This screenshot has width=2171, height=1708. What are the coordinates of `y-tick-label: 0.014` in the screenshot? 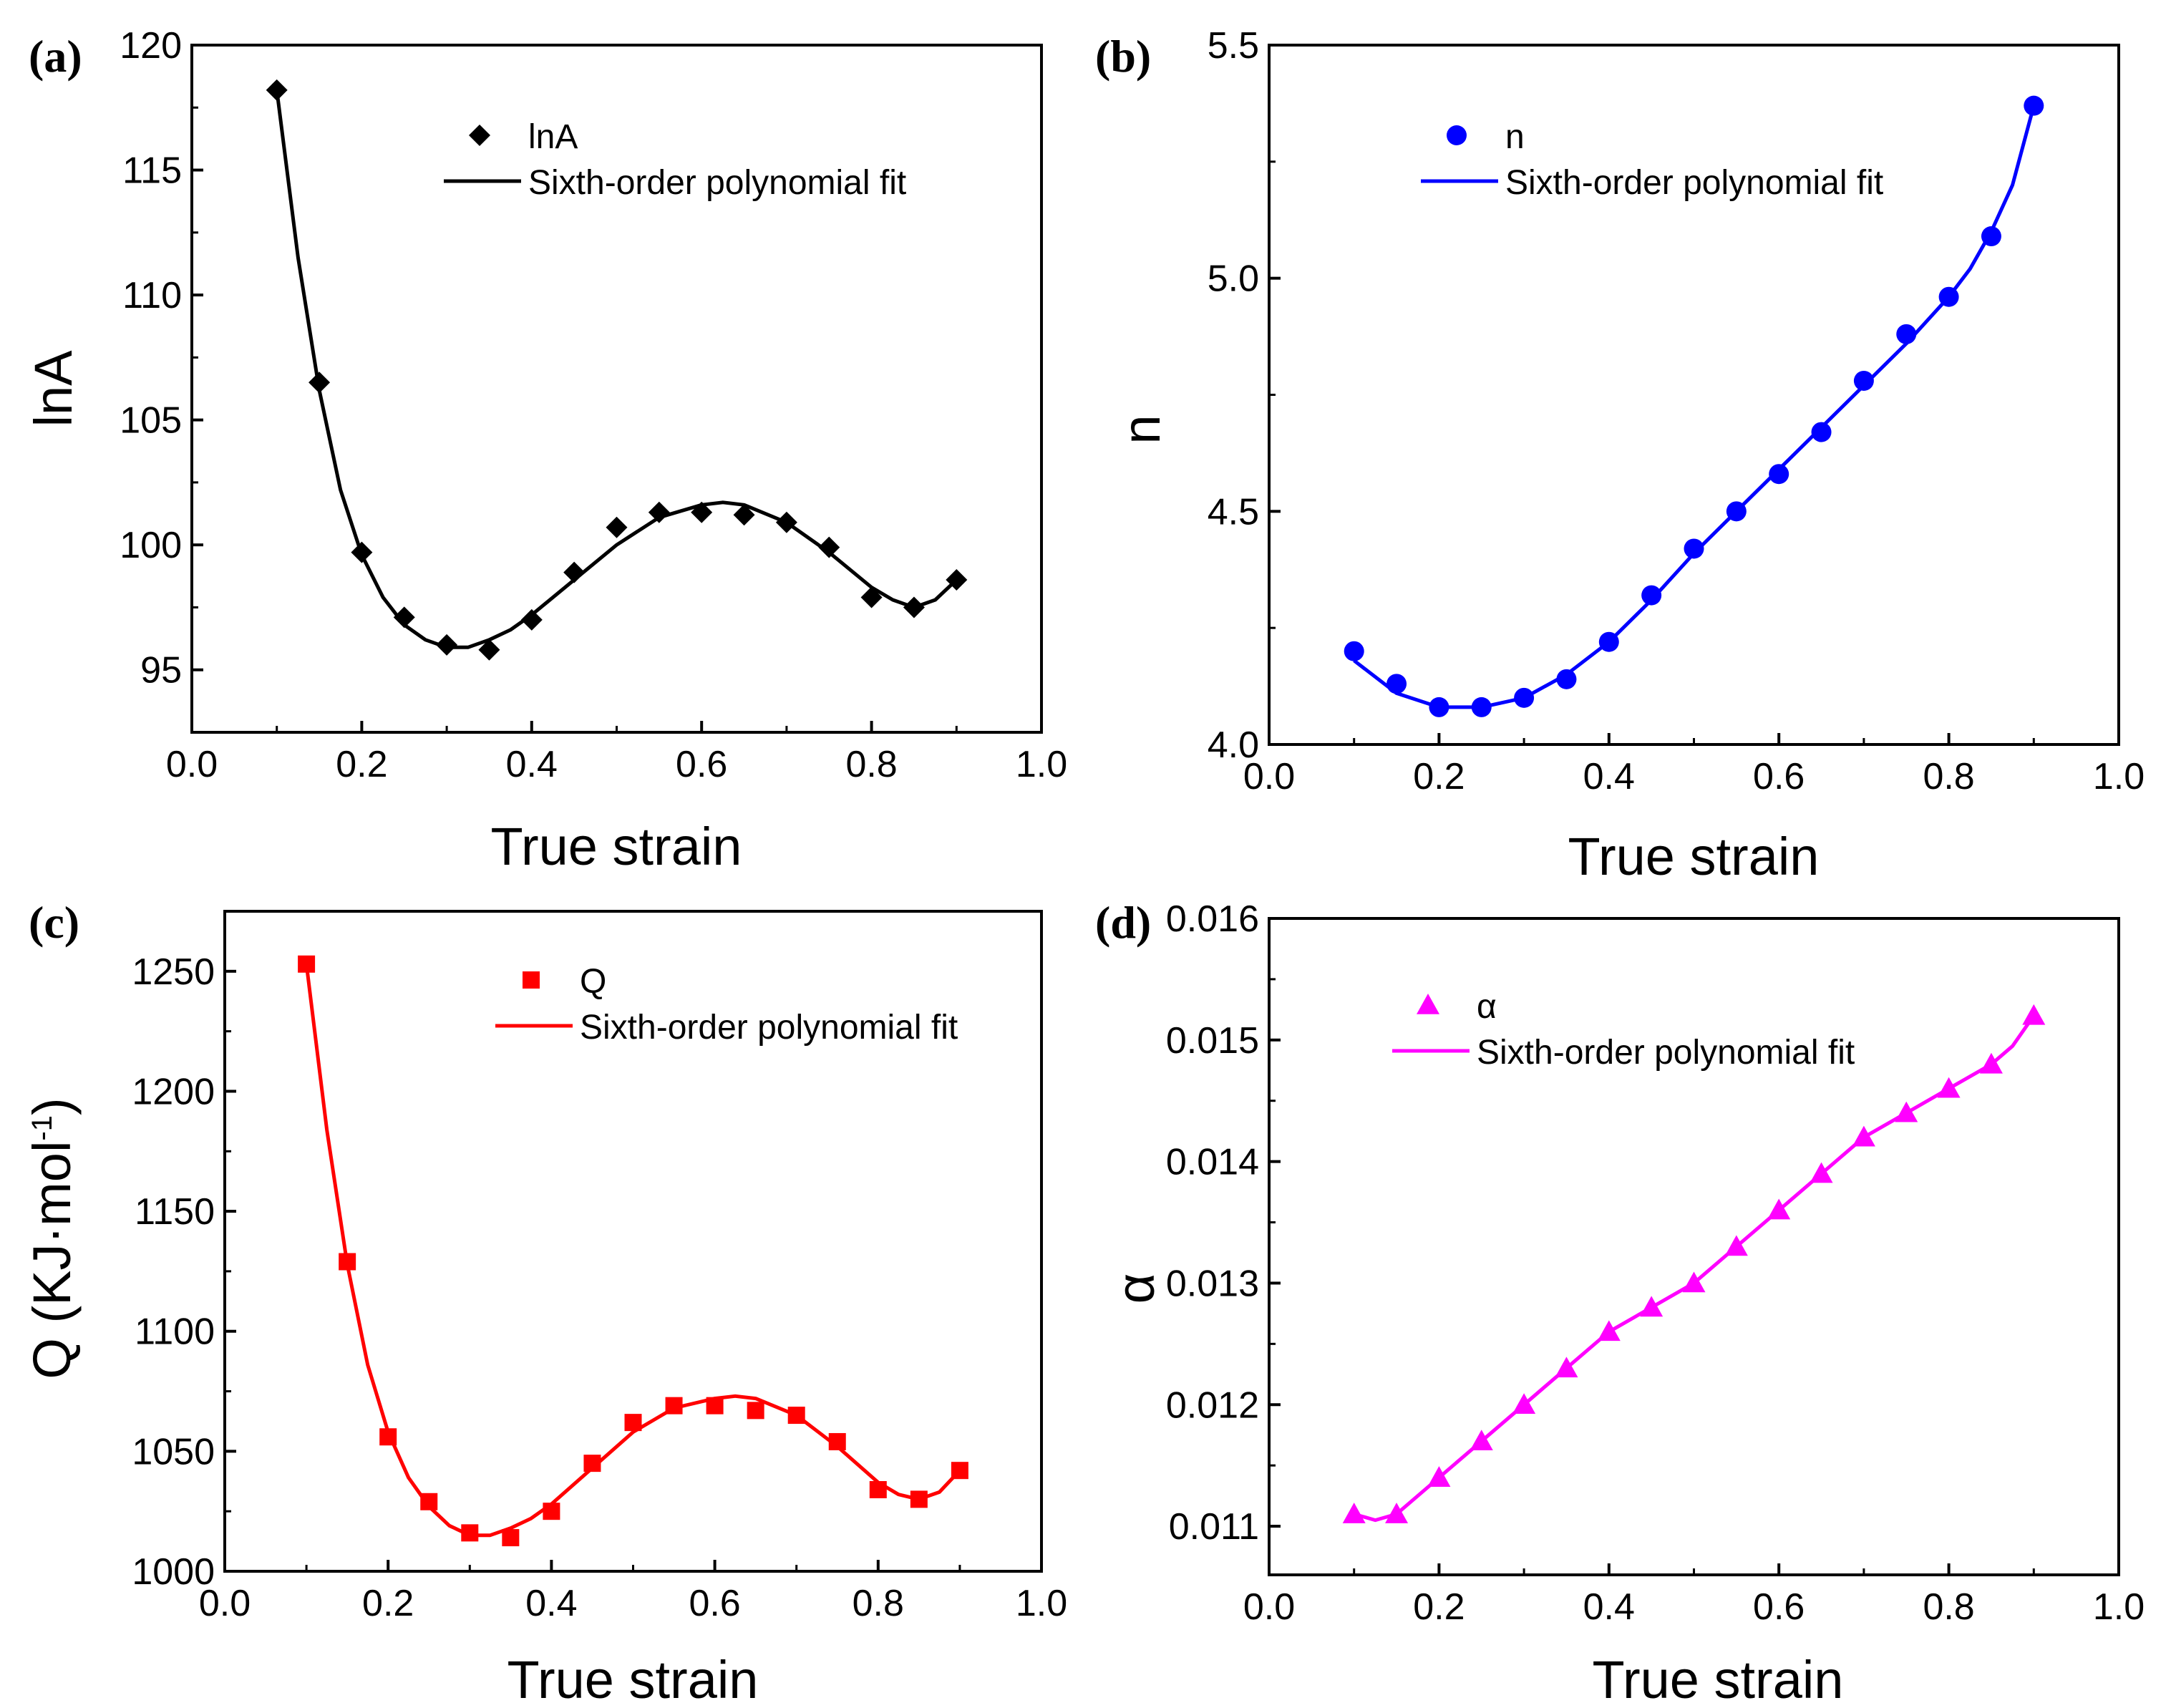 It's located at (1212, 1162).